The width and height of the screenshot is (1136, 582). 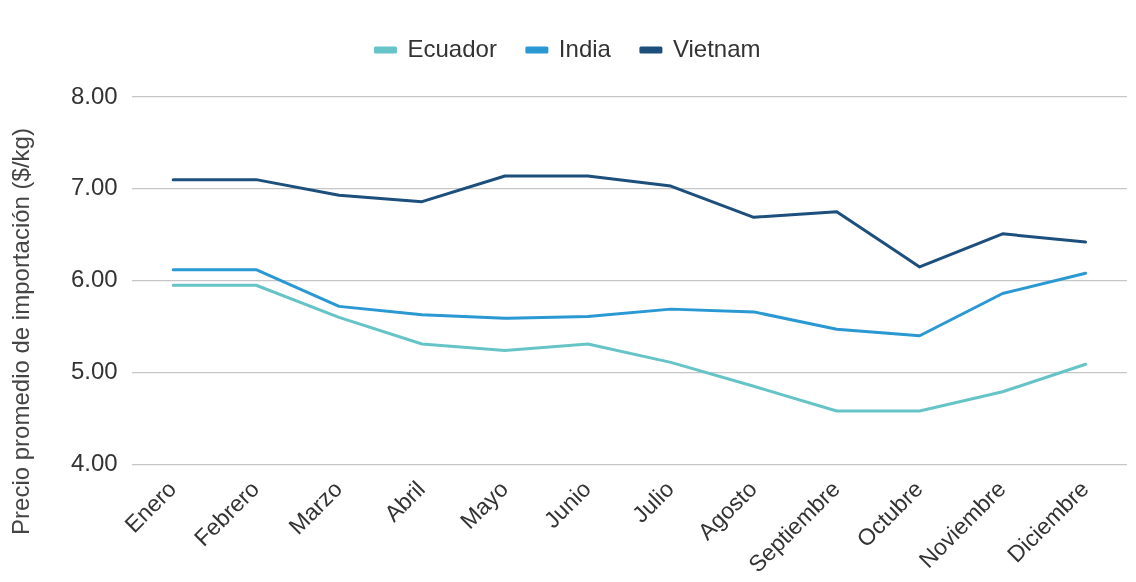 What do you see at coordinates (585, 48) in the screenshot?
I see `legend-label: India` at bounding box center [585, 48].